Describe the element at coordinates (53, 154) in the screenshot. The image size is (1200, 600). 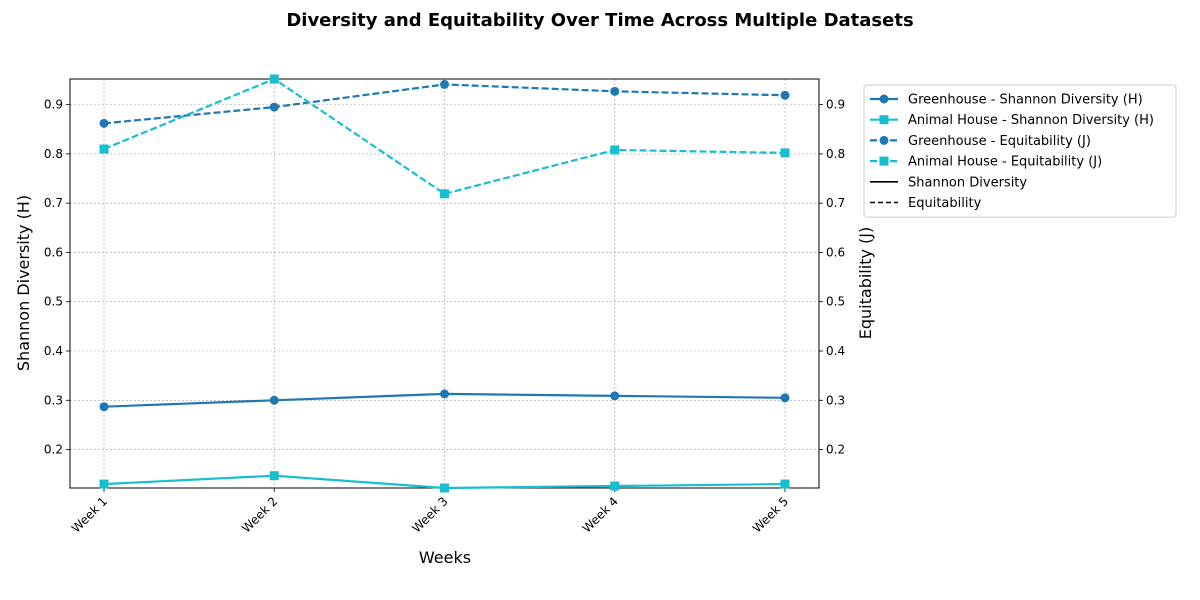
I see `y-tick-label-left: 0.8` at that location.